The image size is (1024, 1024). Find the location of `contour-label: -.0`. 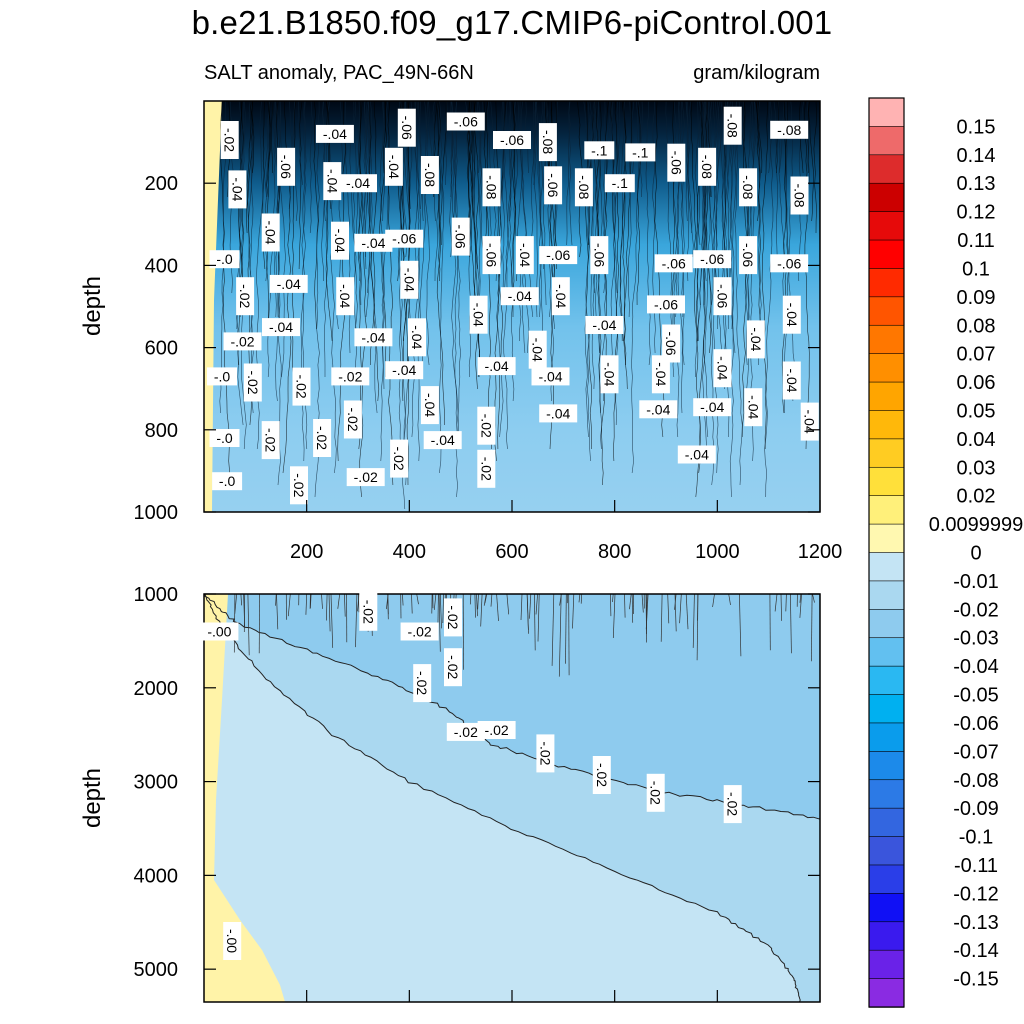

contour-label: -.0 is located at coordinates (224, 259).